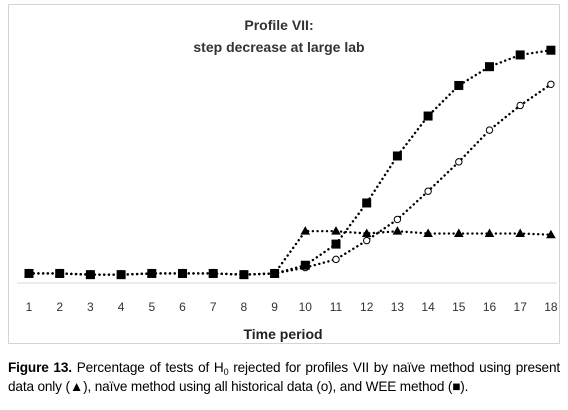 The image size is (568, 410). I want to click on x-tick-label: 14, so click(428, 307).